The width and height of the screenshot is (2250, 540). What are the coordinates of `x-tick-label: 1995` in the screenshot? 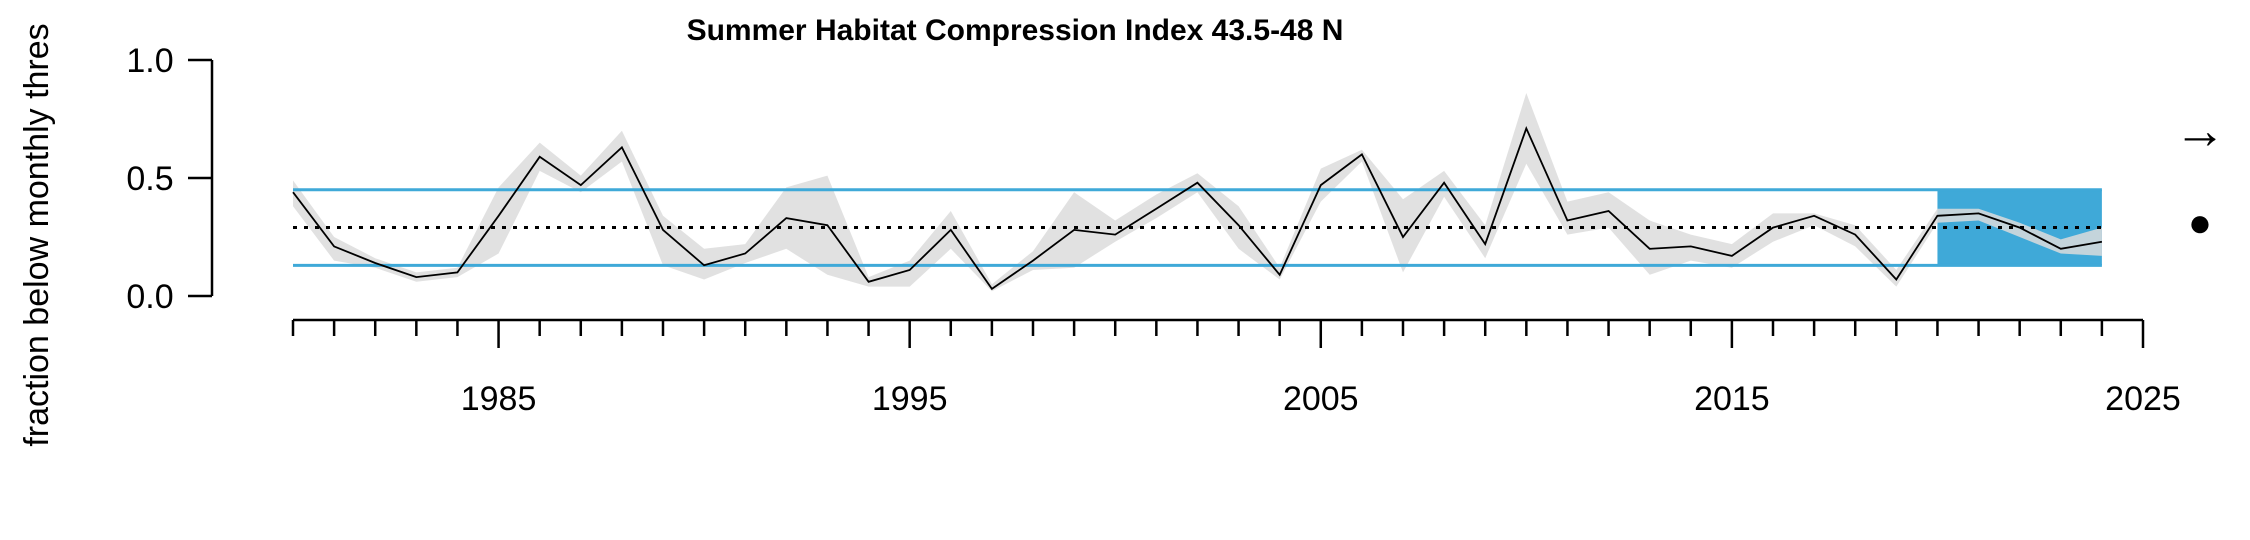 It's located at (910, 399).